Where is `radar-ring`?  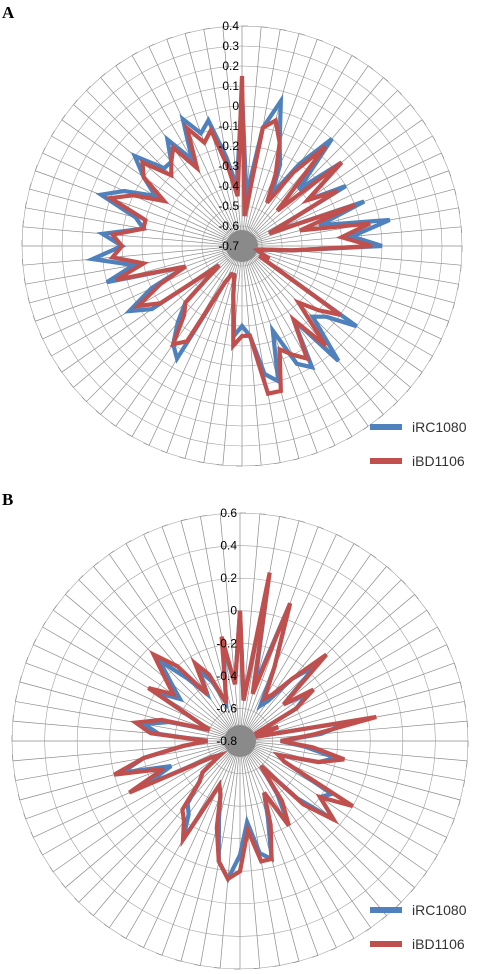
radar-ring is located at coordinates (242, 246).